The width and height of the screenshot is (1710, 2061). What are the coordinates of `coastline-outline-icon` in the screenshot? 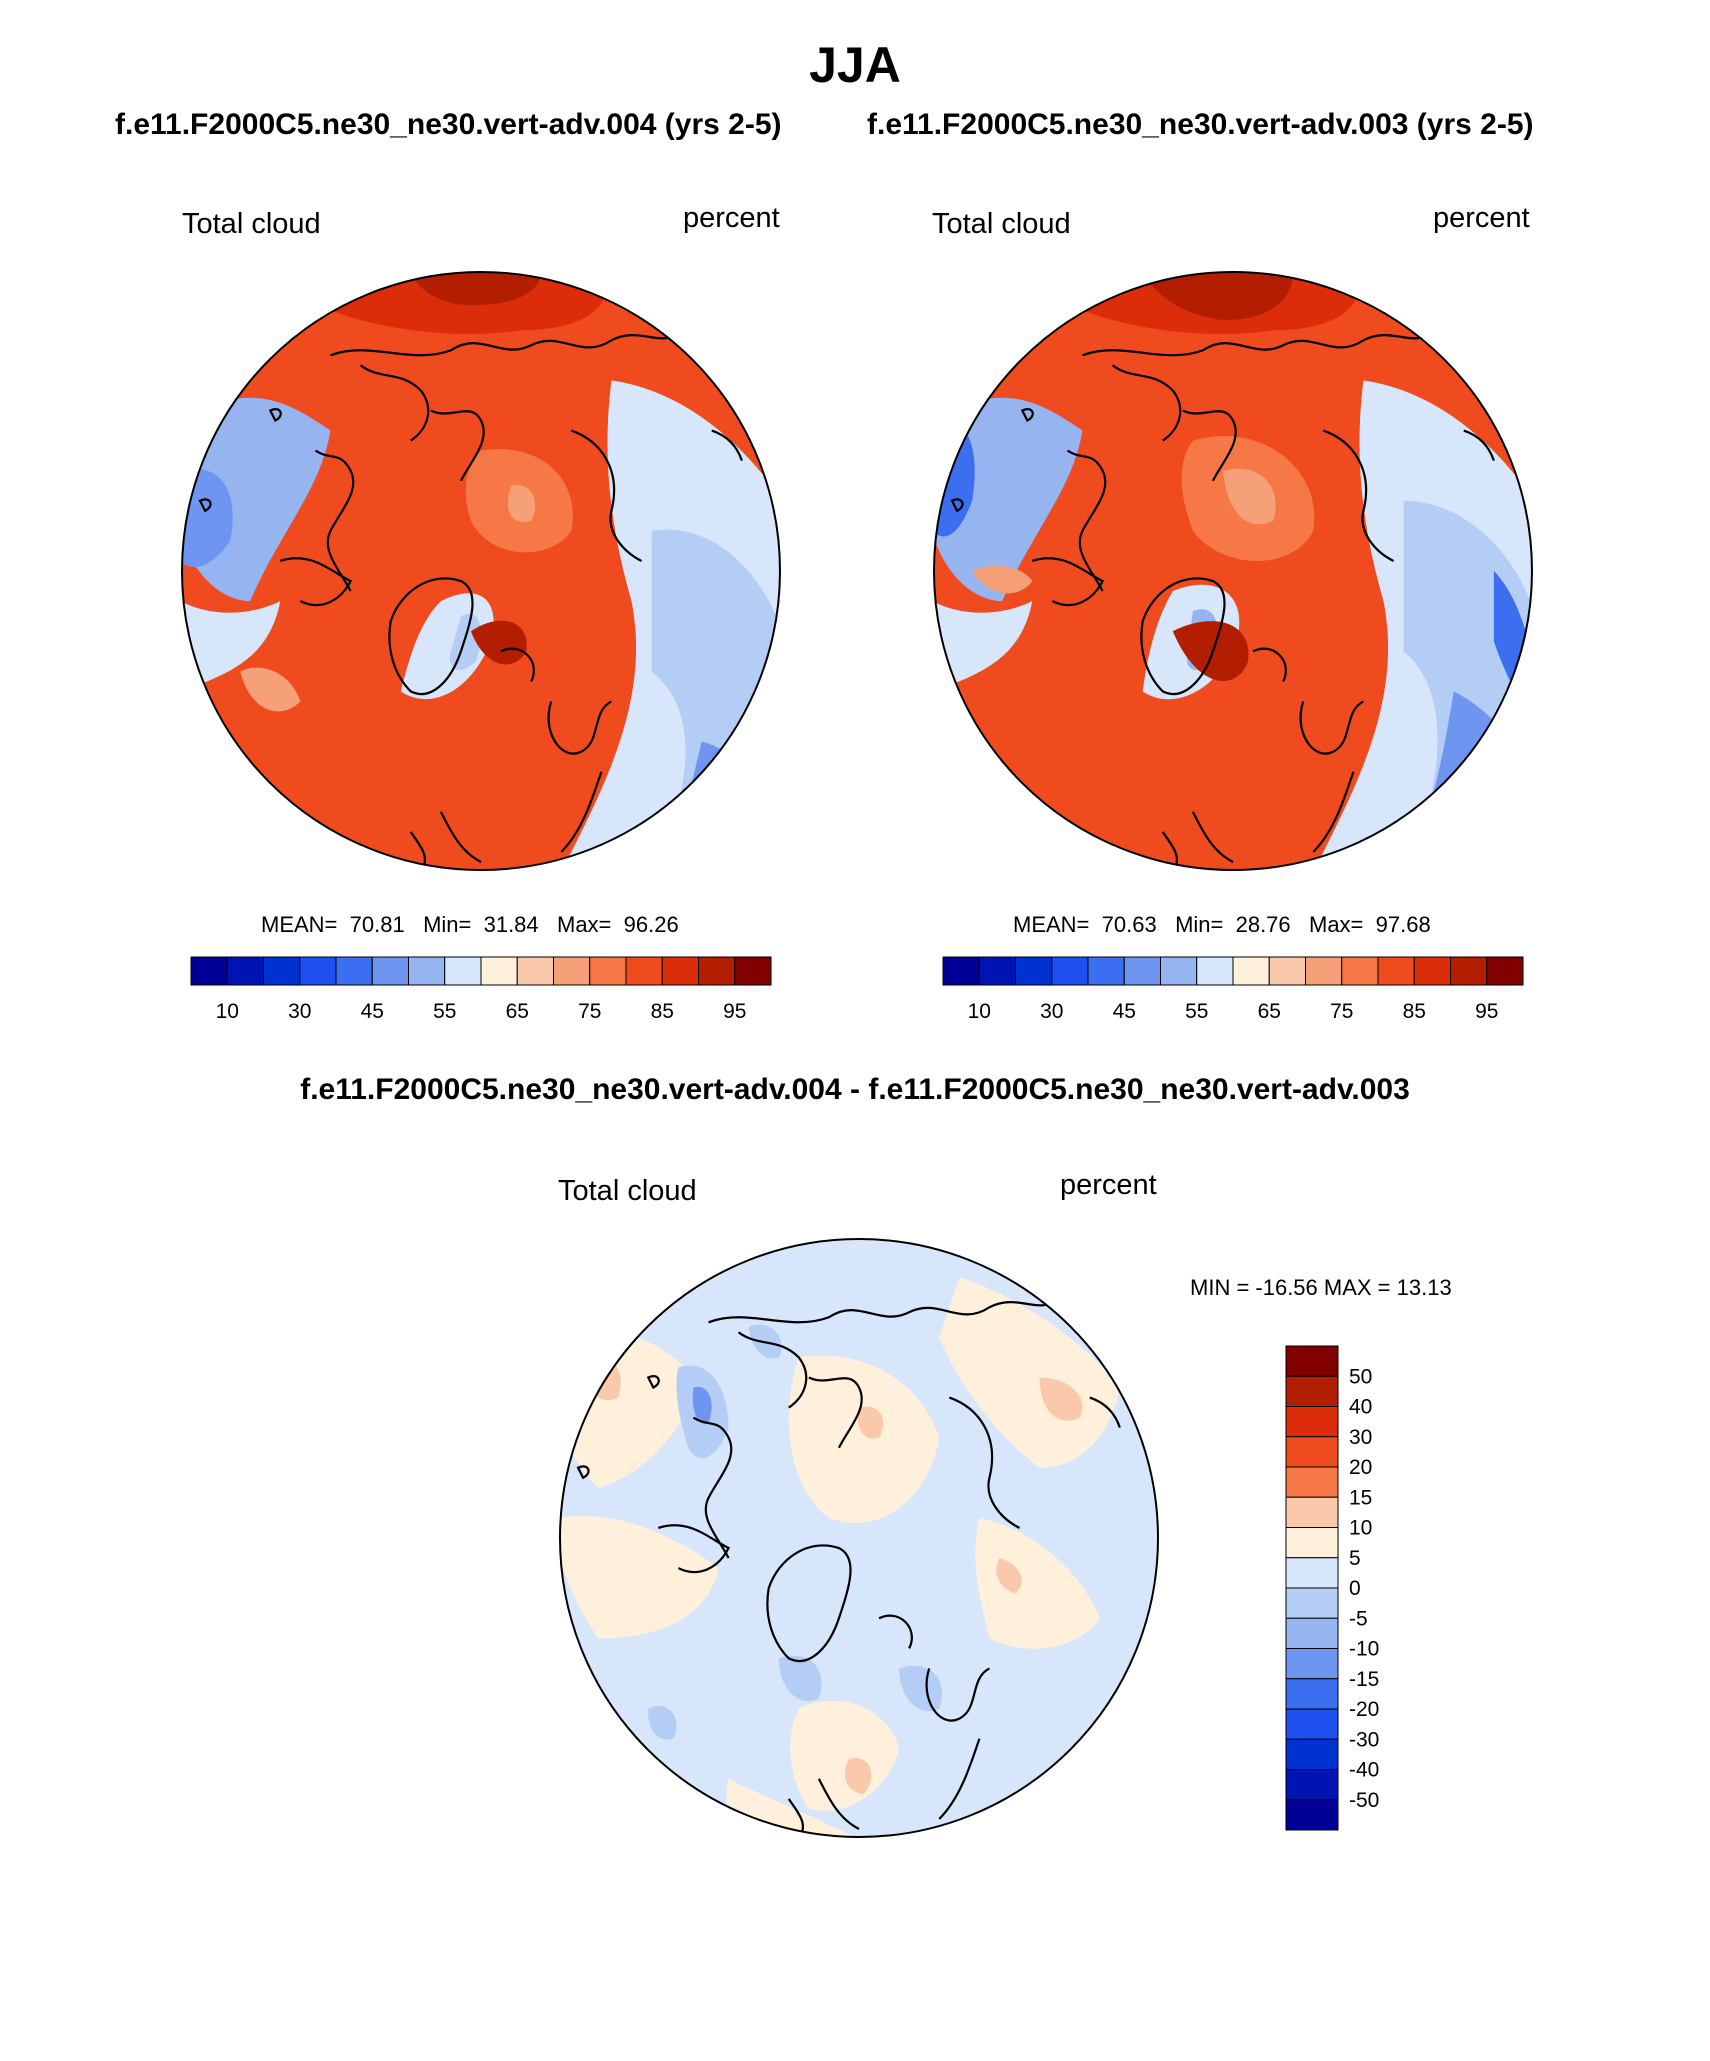 It's located at (470, 599).